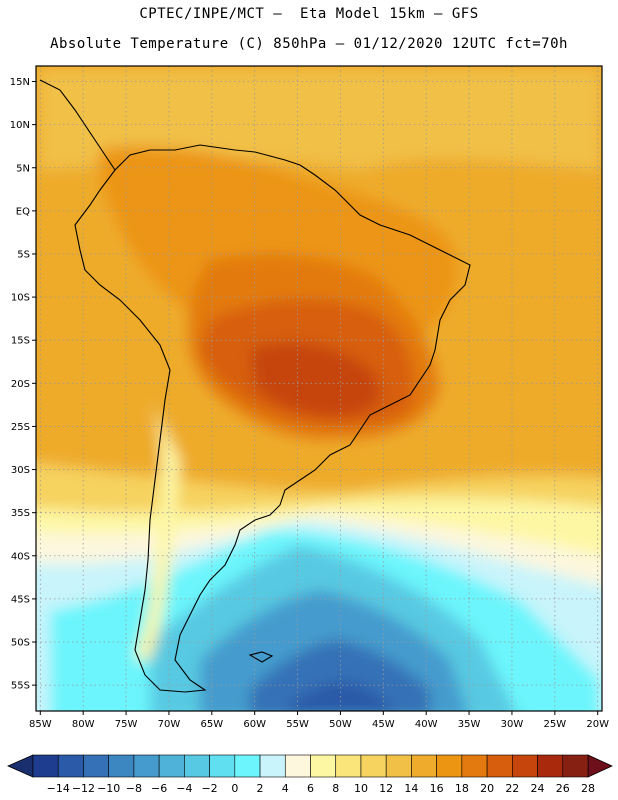 The image size is (618, 800). Describe the element at coordinates (285, 788) in the screenshot. I see `colorbar-label: 4` at that location.